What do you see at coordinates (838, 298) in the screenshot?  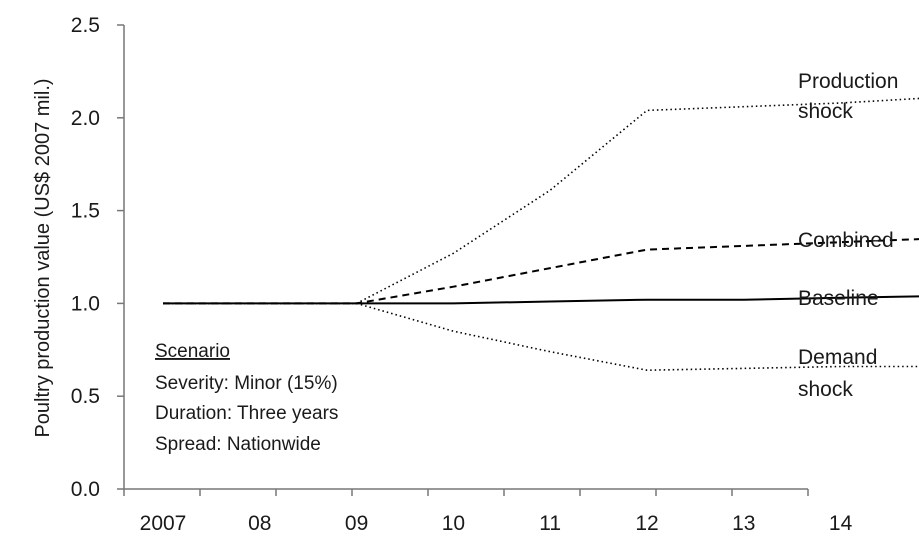 I see `series-label: Baseline` at bounding box center [838, 298].